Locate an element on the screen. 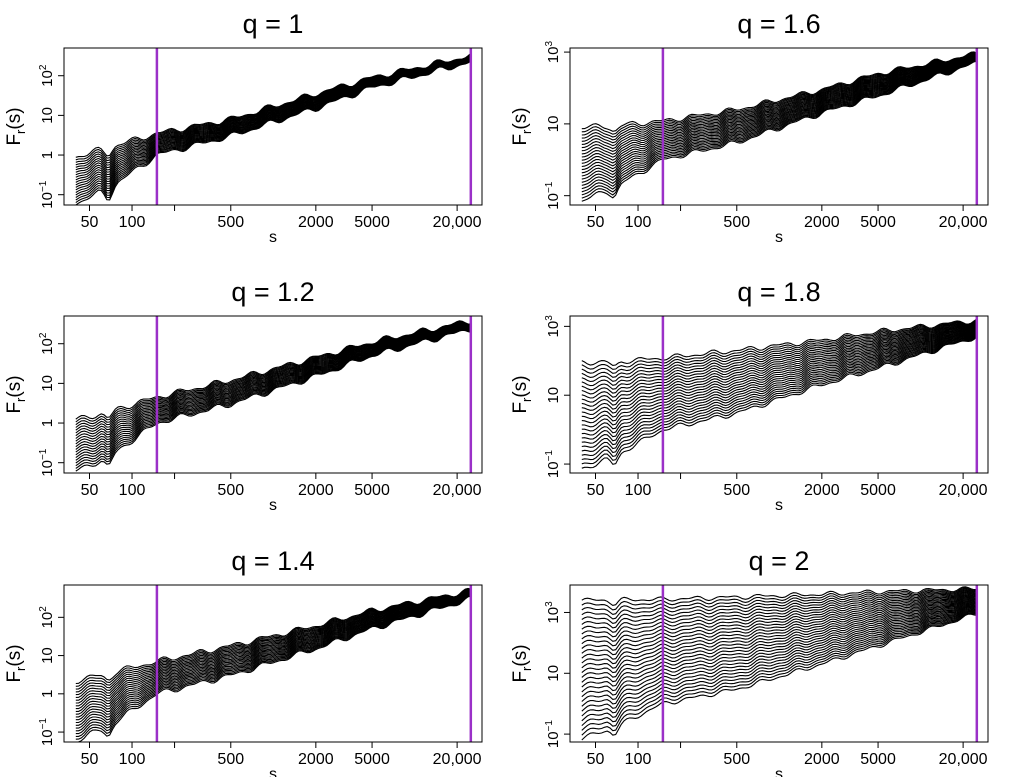 The width and height of the screenshot is (1017, 777). y-tick-label: 103 is located at coordinates (553, 52).